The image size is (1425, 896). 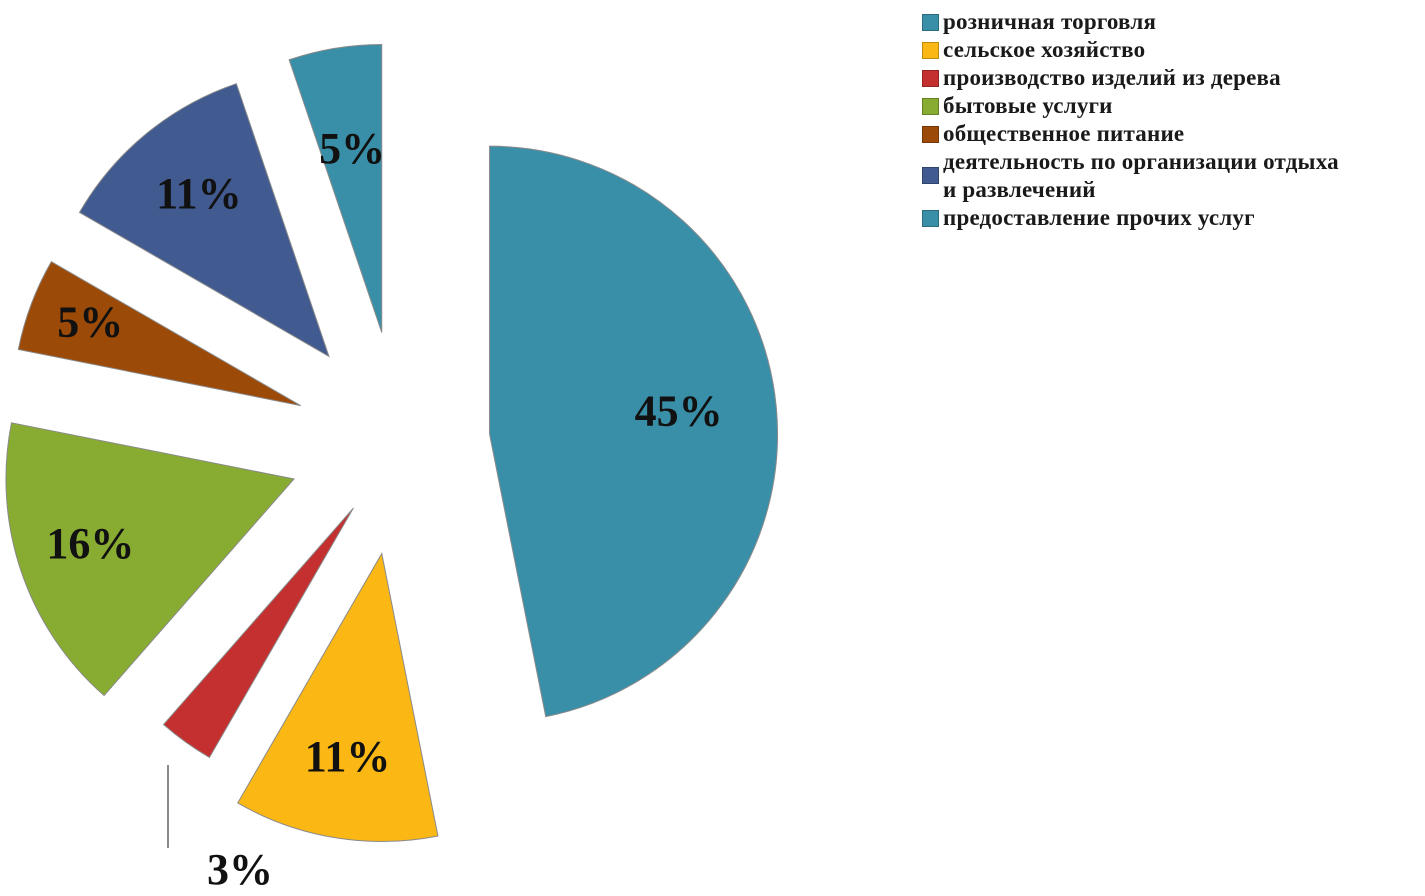 What do you see at coordinates (90, 543) in the screenshot?
I see `data-label-household-services: 16%` at bounding box center [90, 543].